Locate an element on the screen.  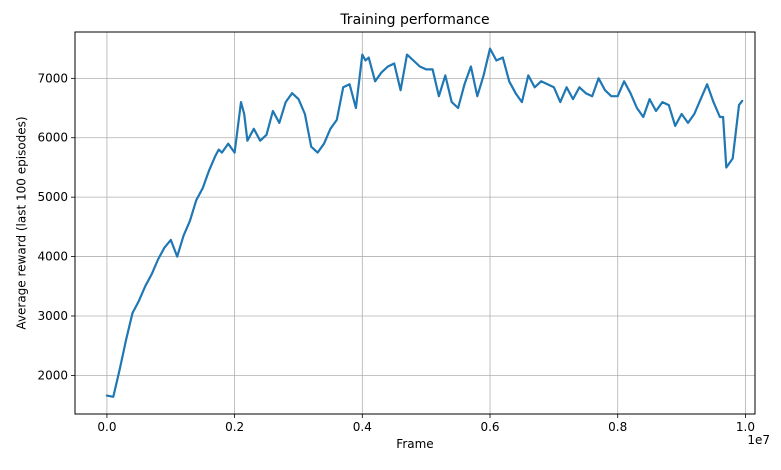
y-tick-label: 2000 is located at coordinates (52, 375).